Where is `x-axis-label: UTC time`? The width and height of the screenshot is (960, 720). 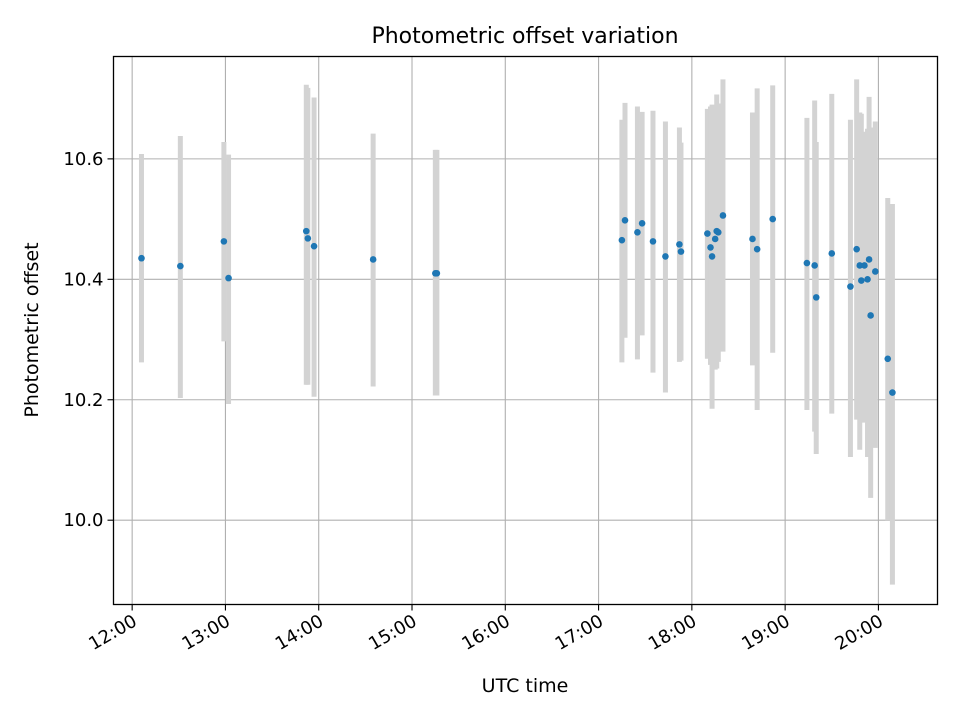
x-axis-label: UTC time is located at coordinates (525, 686).